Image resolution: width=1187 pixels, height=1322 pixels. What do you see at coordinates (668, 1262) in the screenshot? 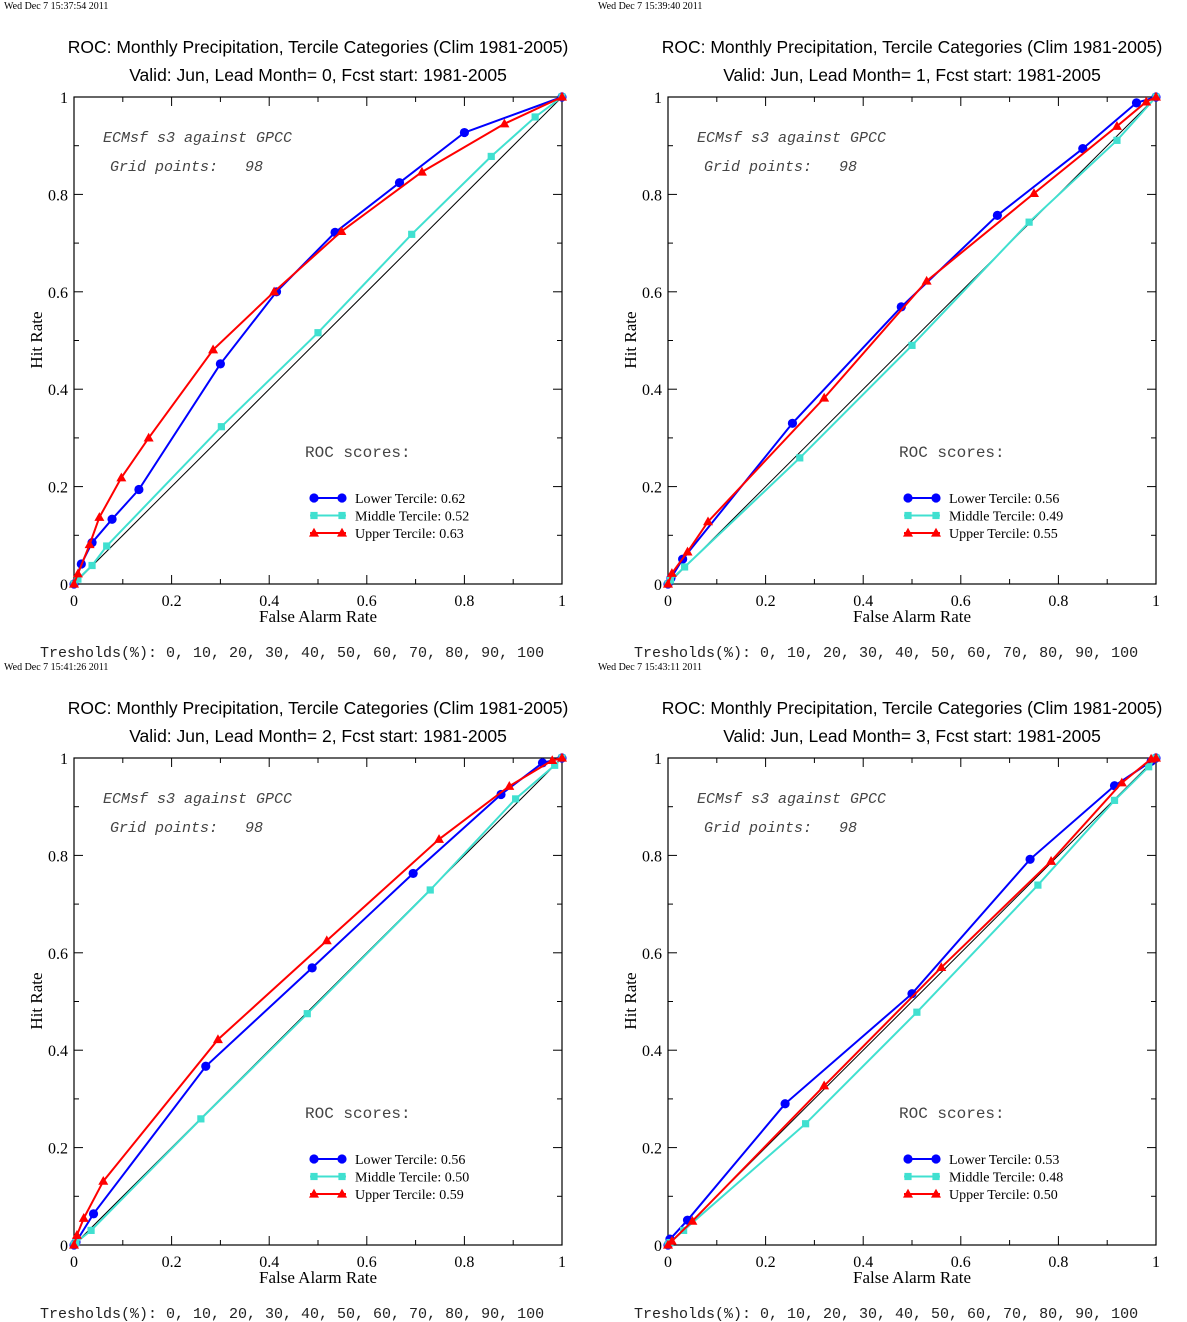
I see `x-tick-label: 0` at bounding box center [668, 1262].